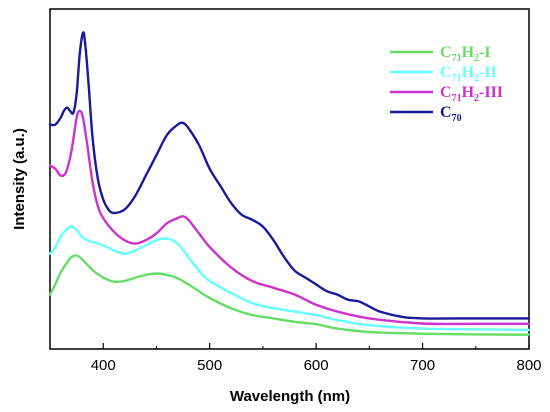 Image resolution: width=550 pixels, height=412 pixels. I want to click on y-axis-title: Intensity (a.u.), so click(19, 179).